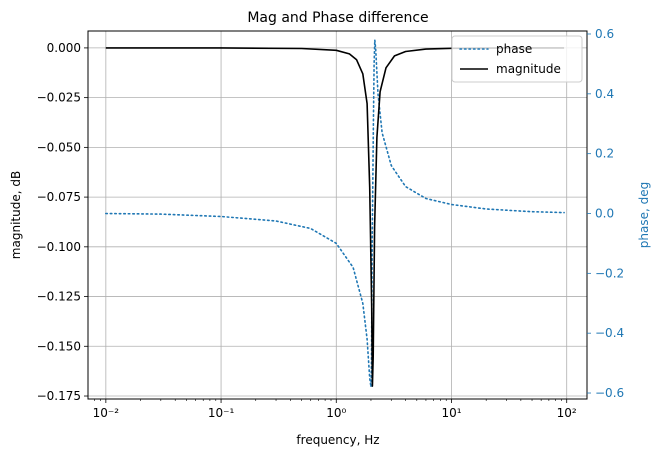  Describe the element at coordinates (528, 69) in the screenshot. I see `legend-label-magnitude: magnitude` at that location.